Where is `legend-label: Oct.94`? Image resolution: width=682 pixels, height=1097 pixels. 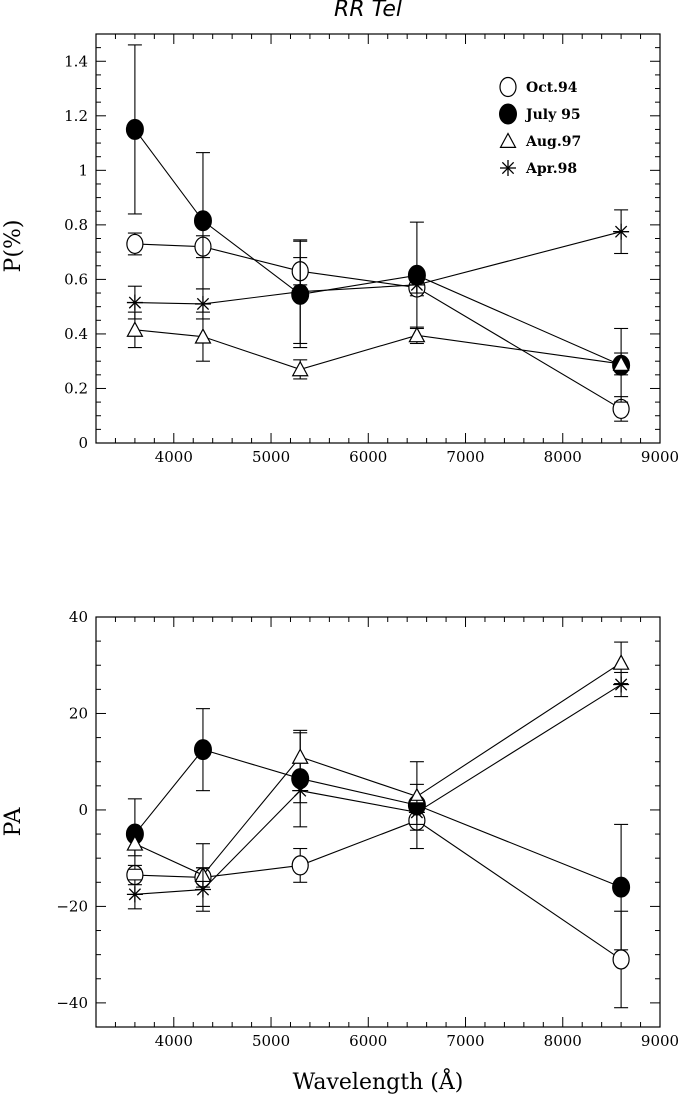 legend-label: Oct.94 is located at coordinates (552, 88).